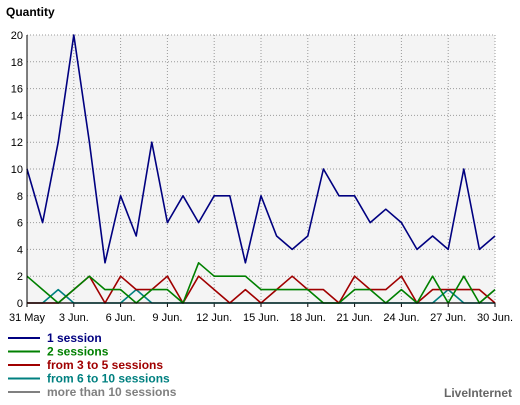 The width and height of the screenshot is (520, 405). Describe the element at coordinates (27, 318) in the screenshot. I see `x-tick-label: 31 May` at that location.